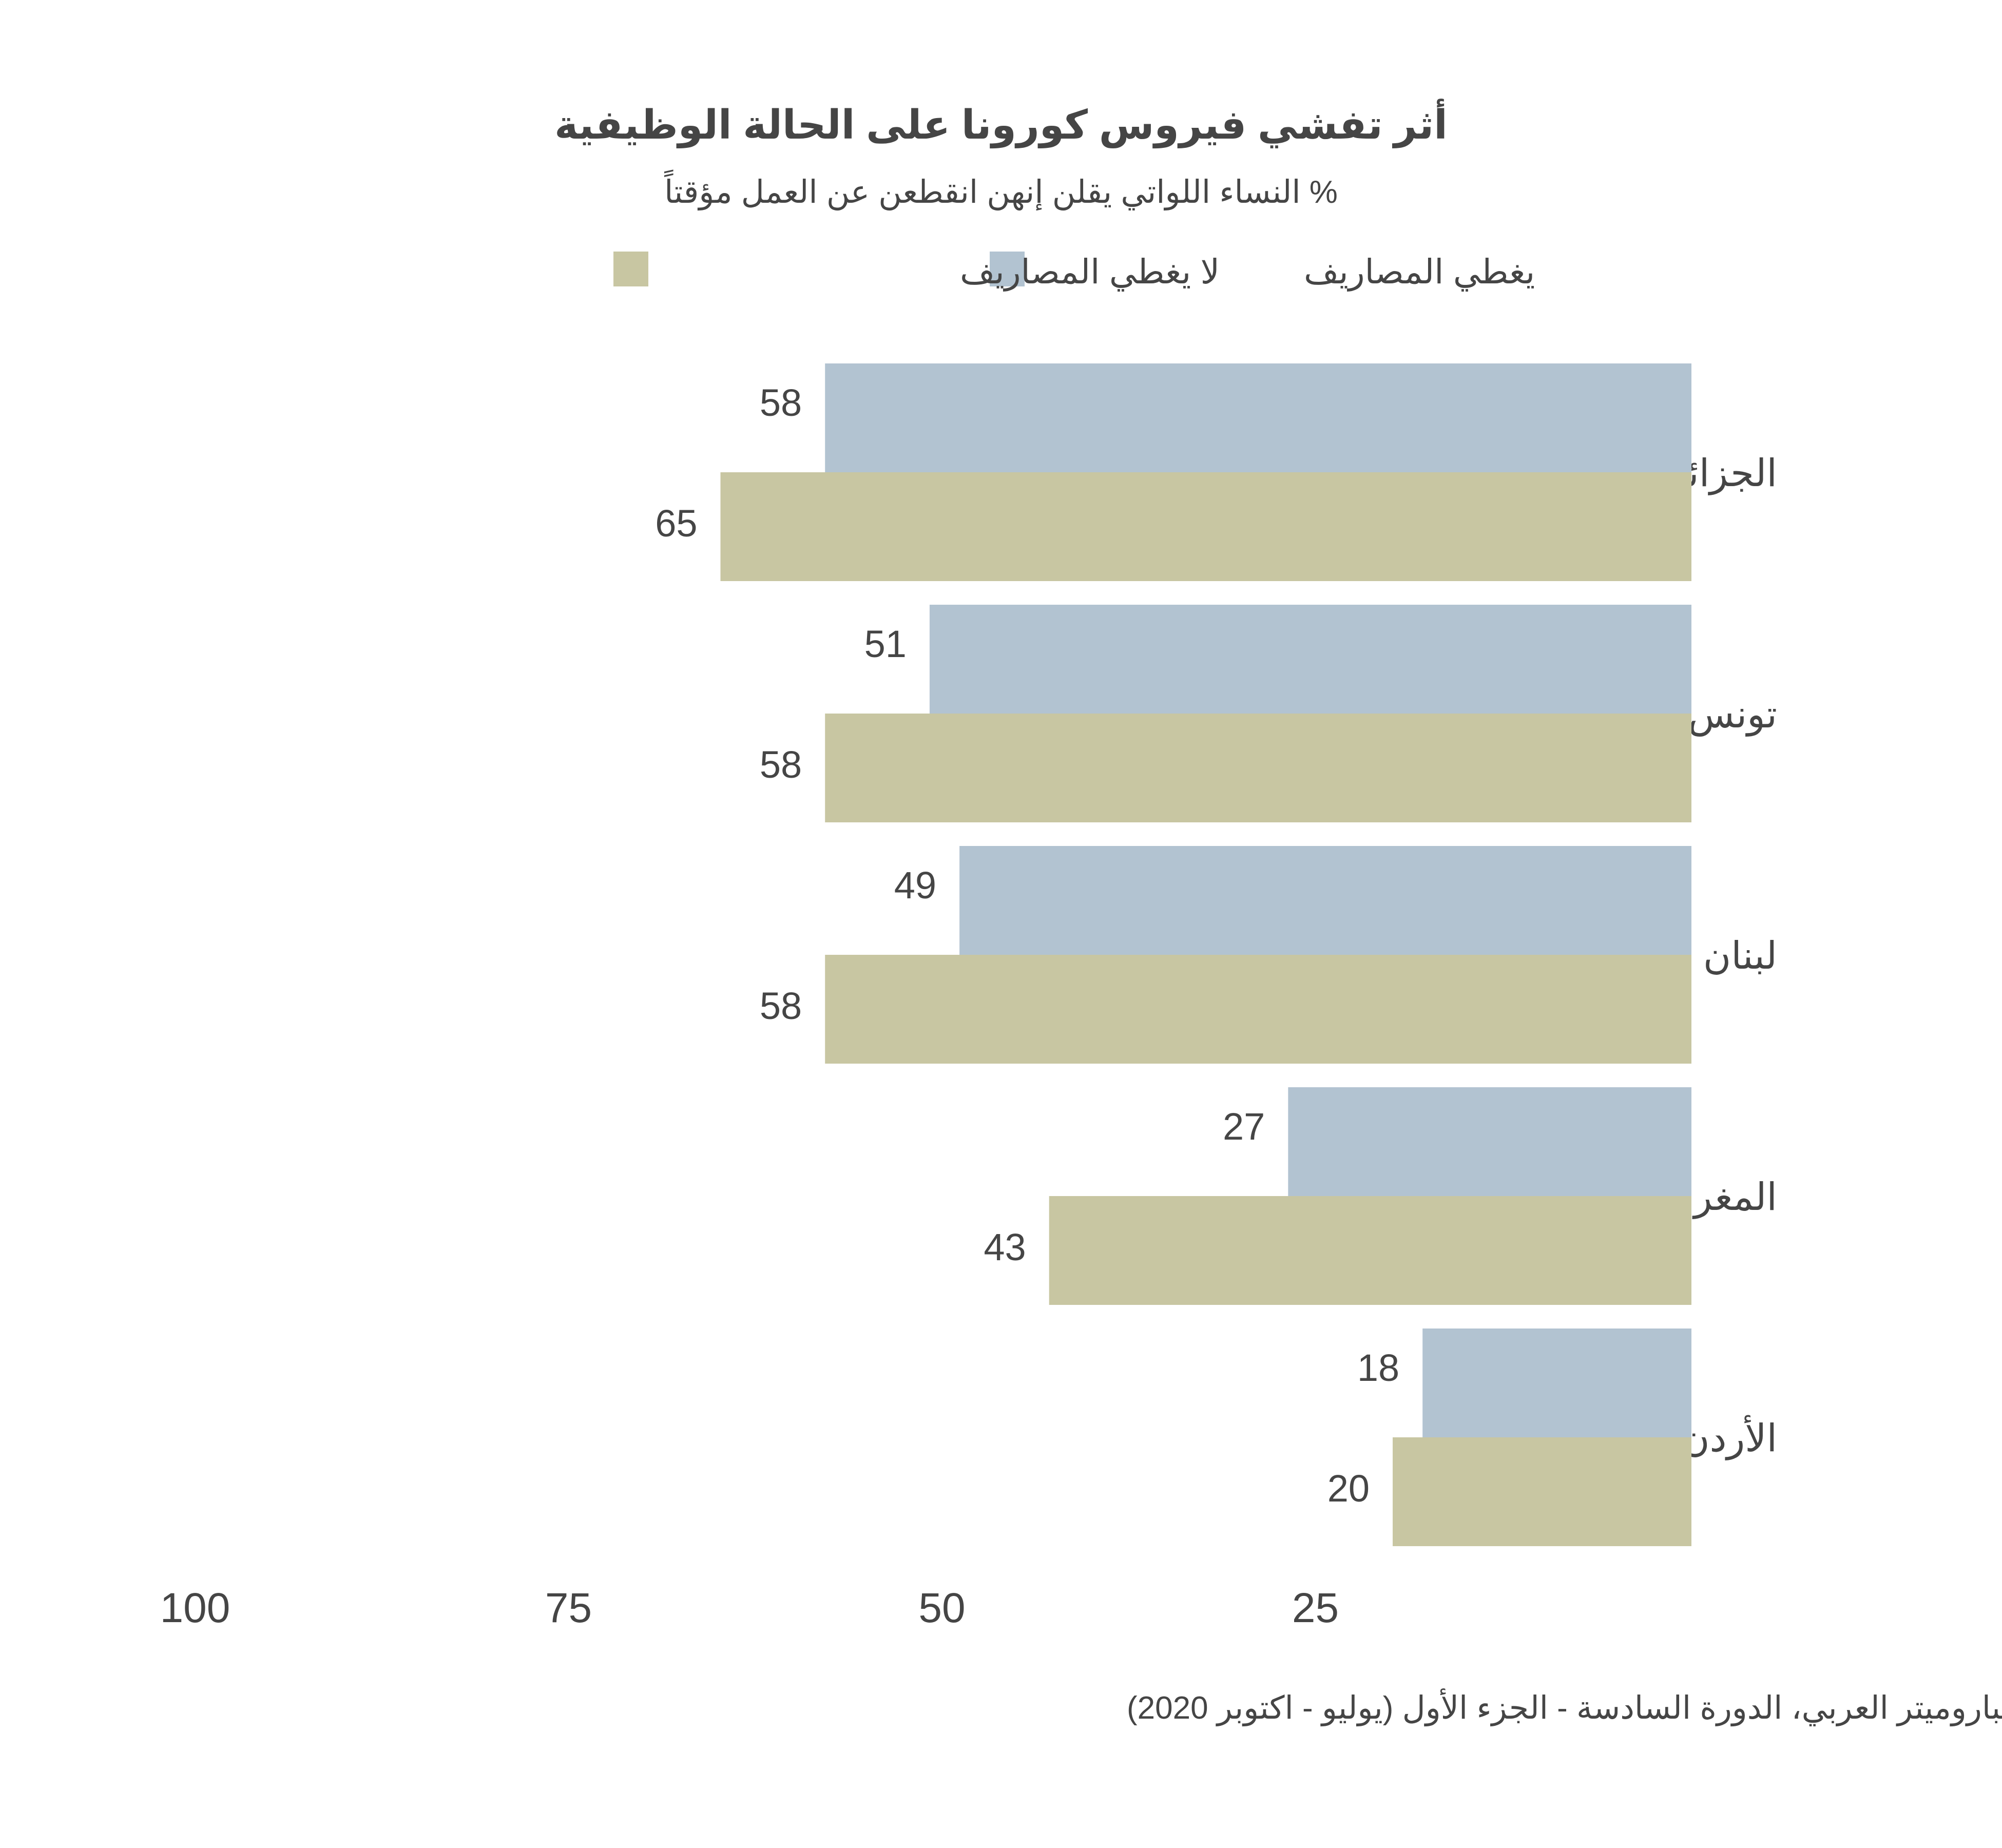 The image size is (2002, 1848). What do you see at coordinates (749, 1608) in the screenshot?
I see `x-axis-ticks: 100 75 50 25` at bounding box center [749, 1608].